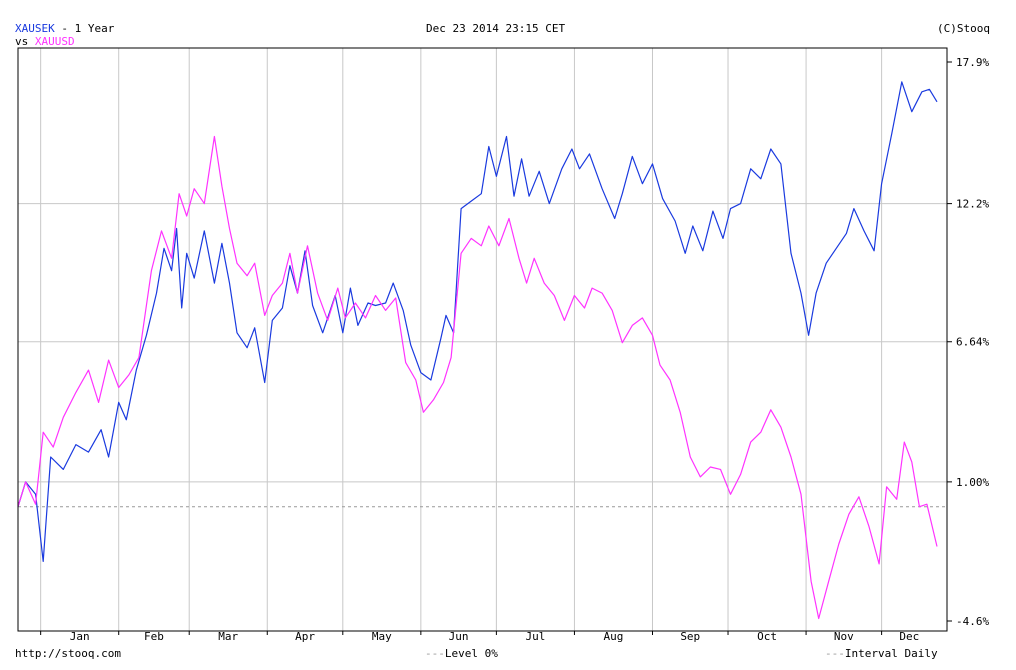 This screenshot has width=1016, height=670. Describe the element at coordinates (88, 28) in the screenshot. I see `period-label: - 1 Year` at that location.